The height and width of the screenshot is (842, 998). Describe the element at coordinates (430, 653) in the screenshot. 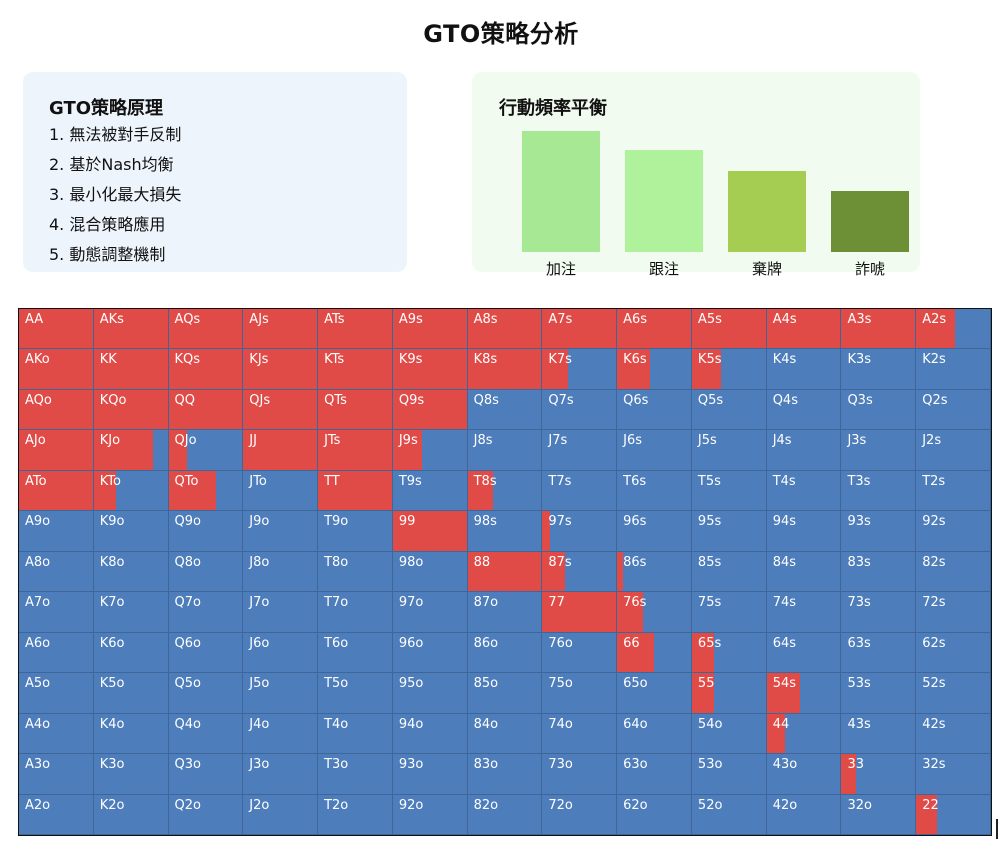

I see `range-cell: 96o` at that location.